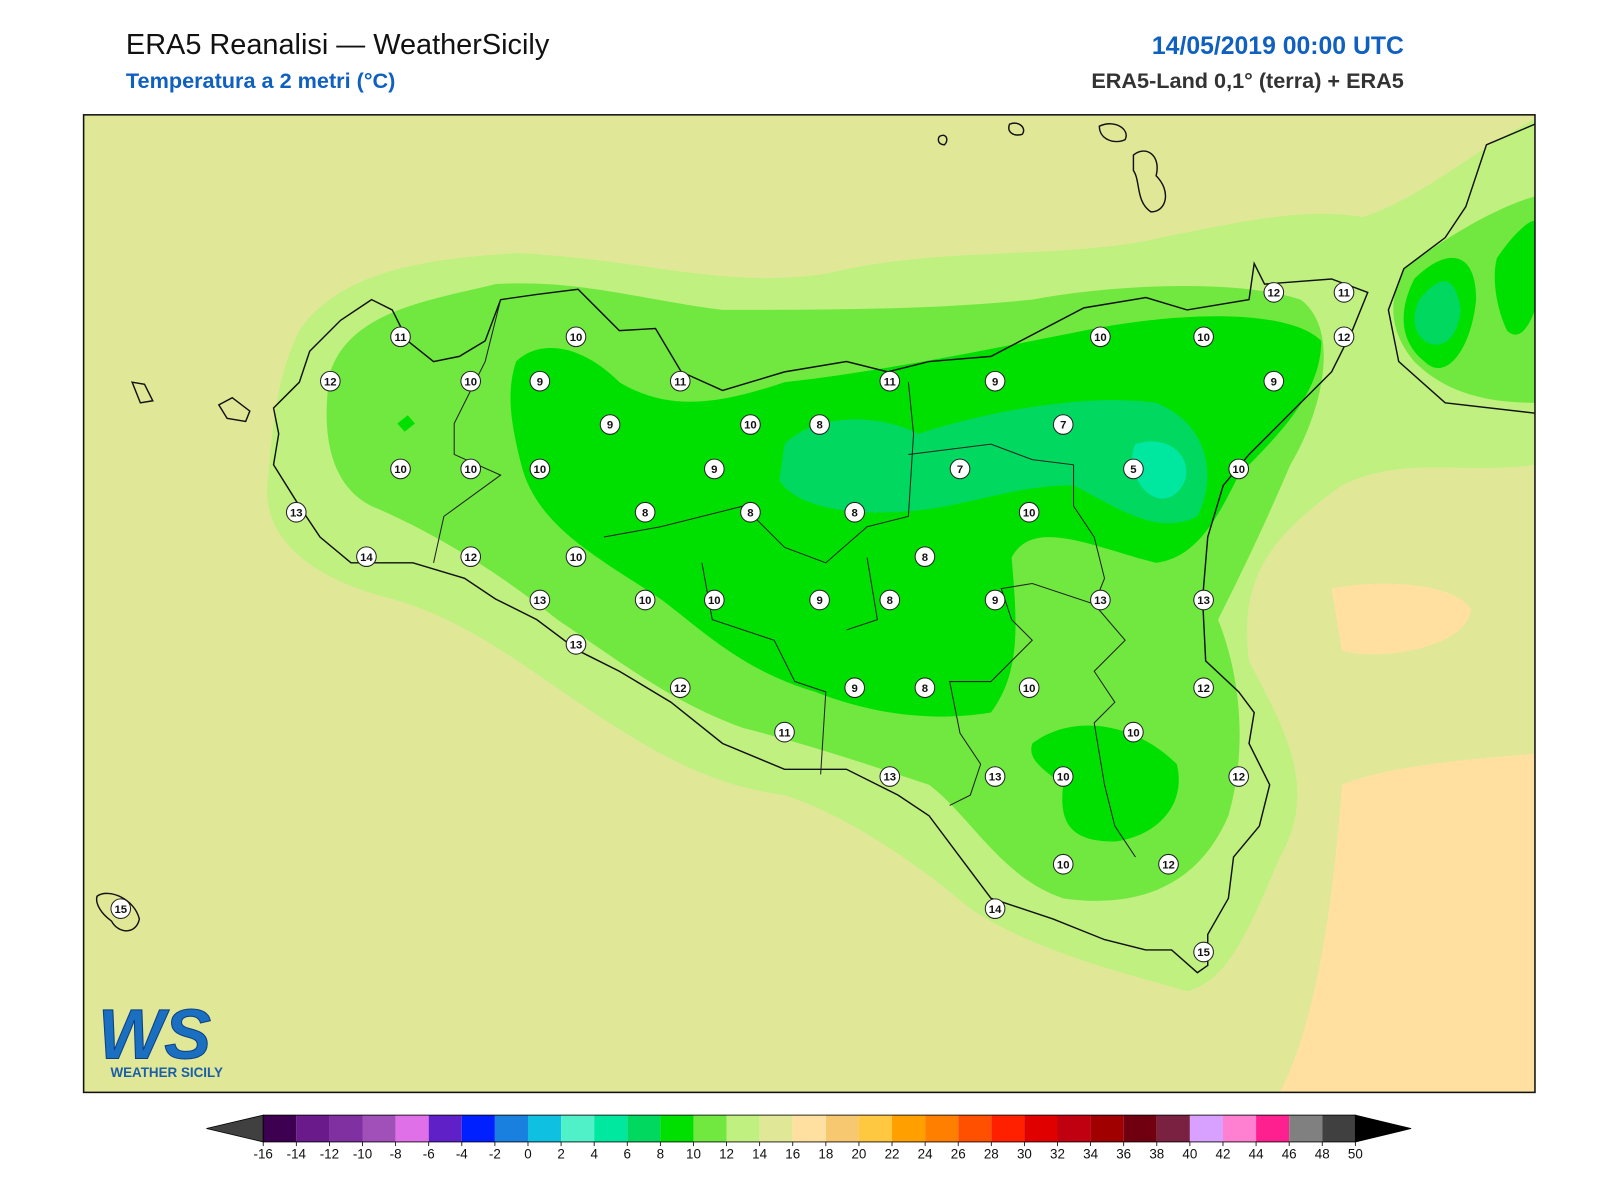  Describe the element at coordinates (1256, 1153) in the screenshot. I see `colorbar-tick-label: 44` at that location.